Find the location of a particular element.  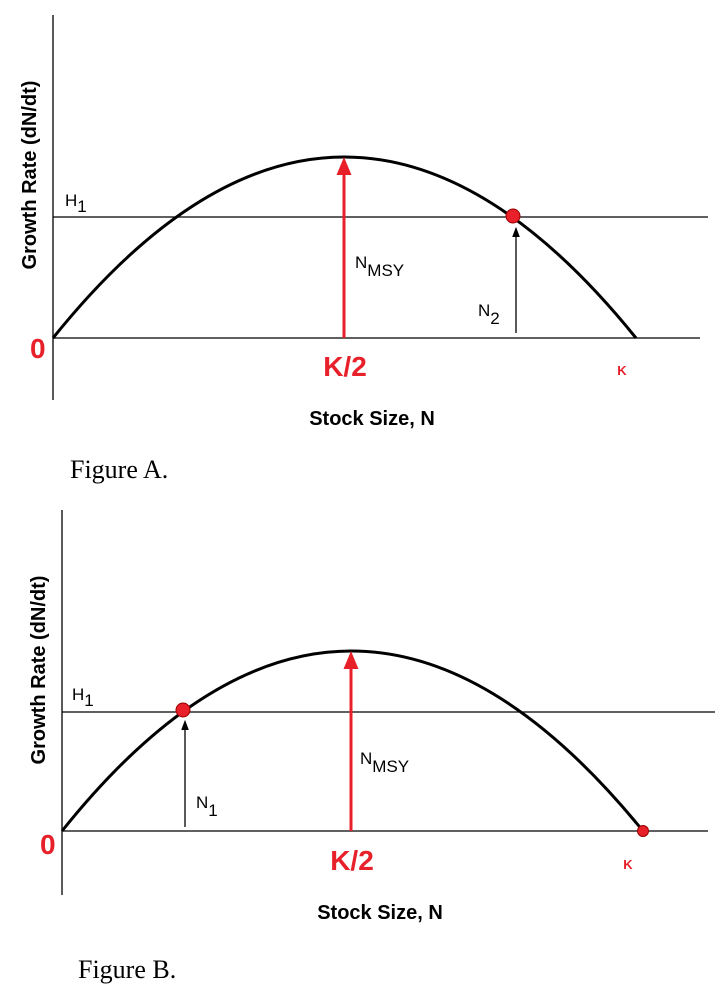

caption: Figure B. is located at coordinates (127, 969).